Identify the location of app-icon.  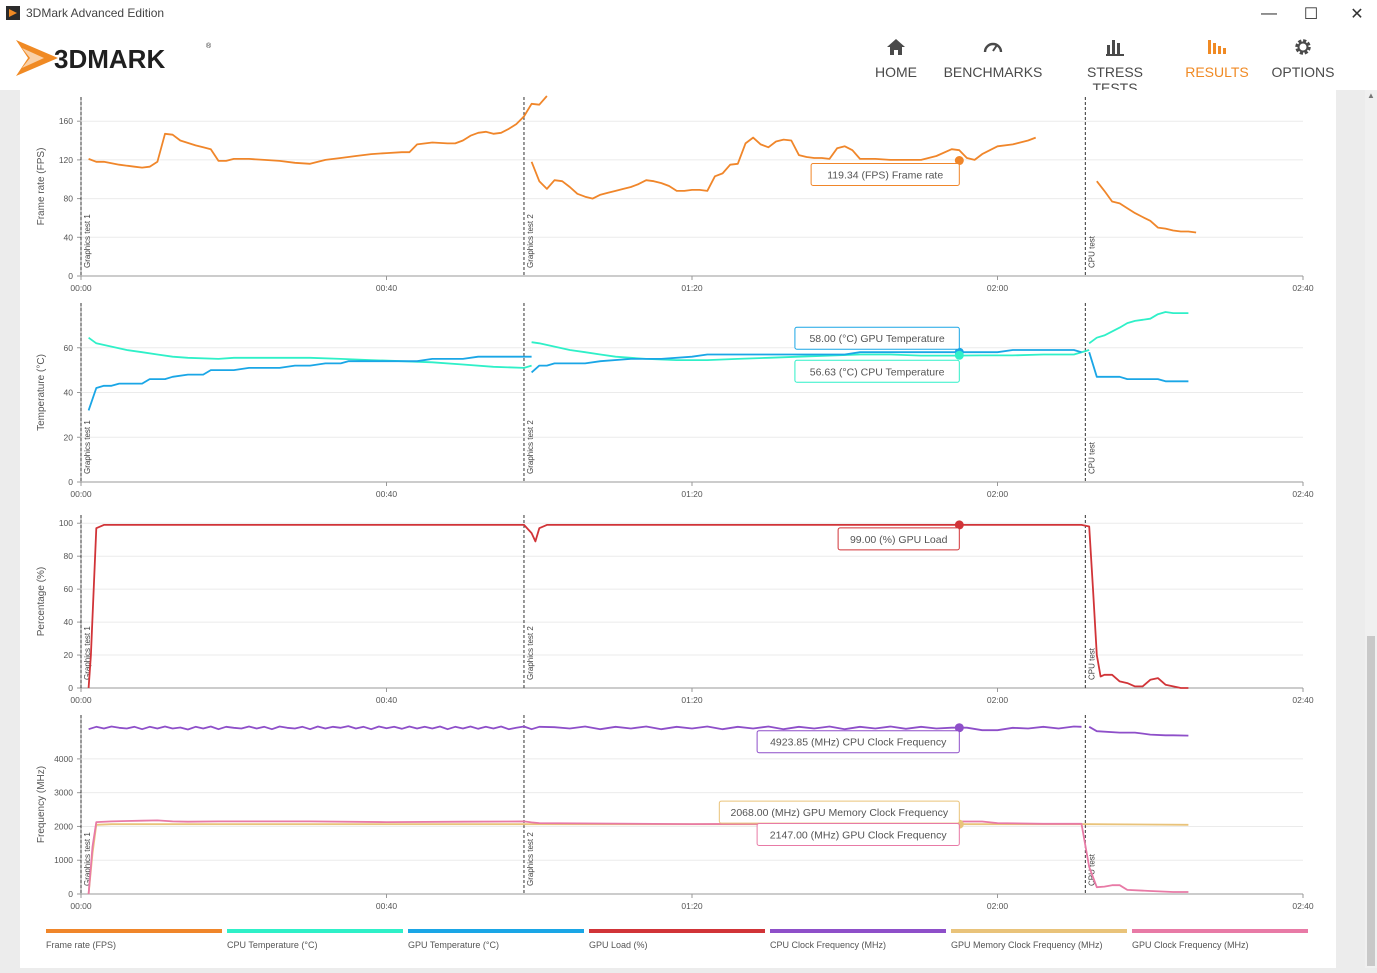
(13, 13).